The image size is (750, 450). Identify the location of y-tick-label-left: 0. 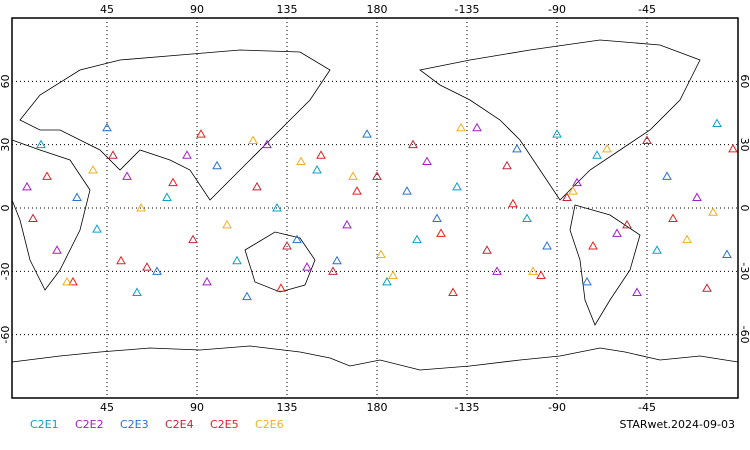
(6, 208).